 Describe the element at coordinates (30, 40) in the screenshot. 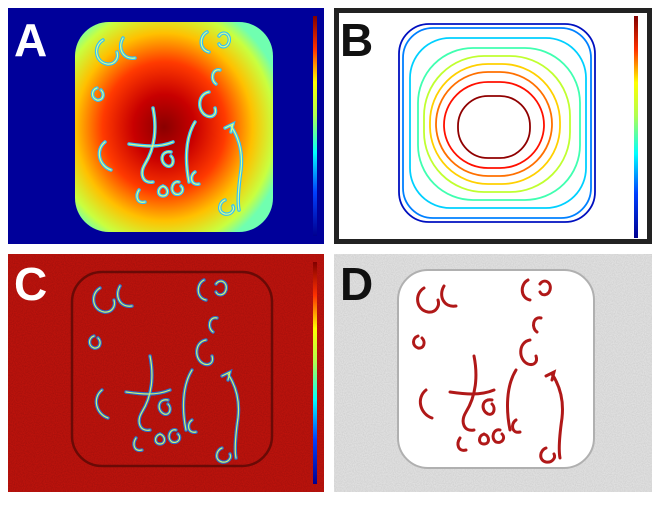

I see `panel-label: A` at that location.